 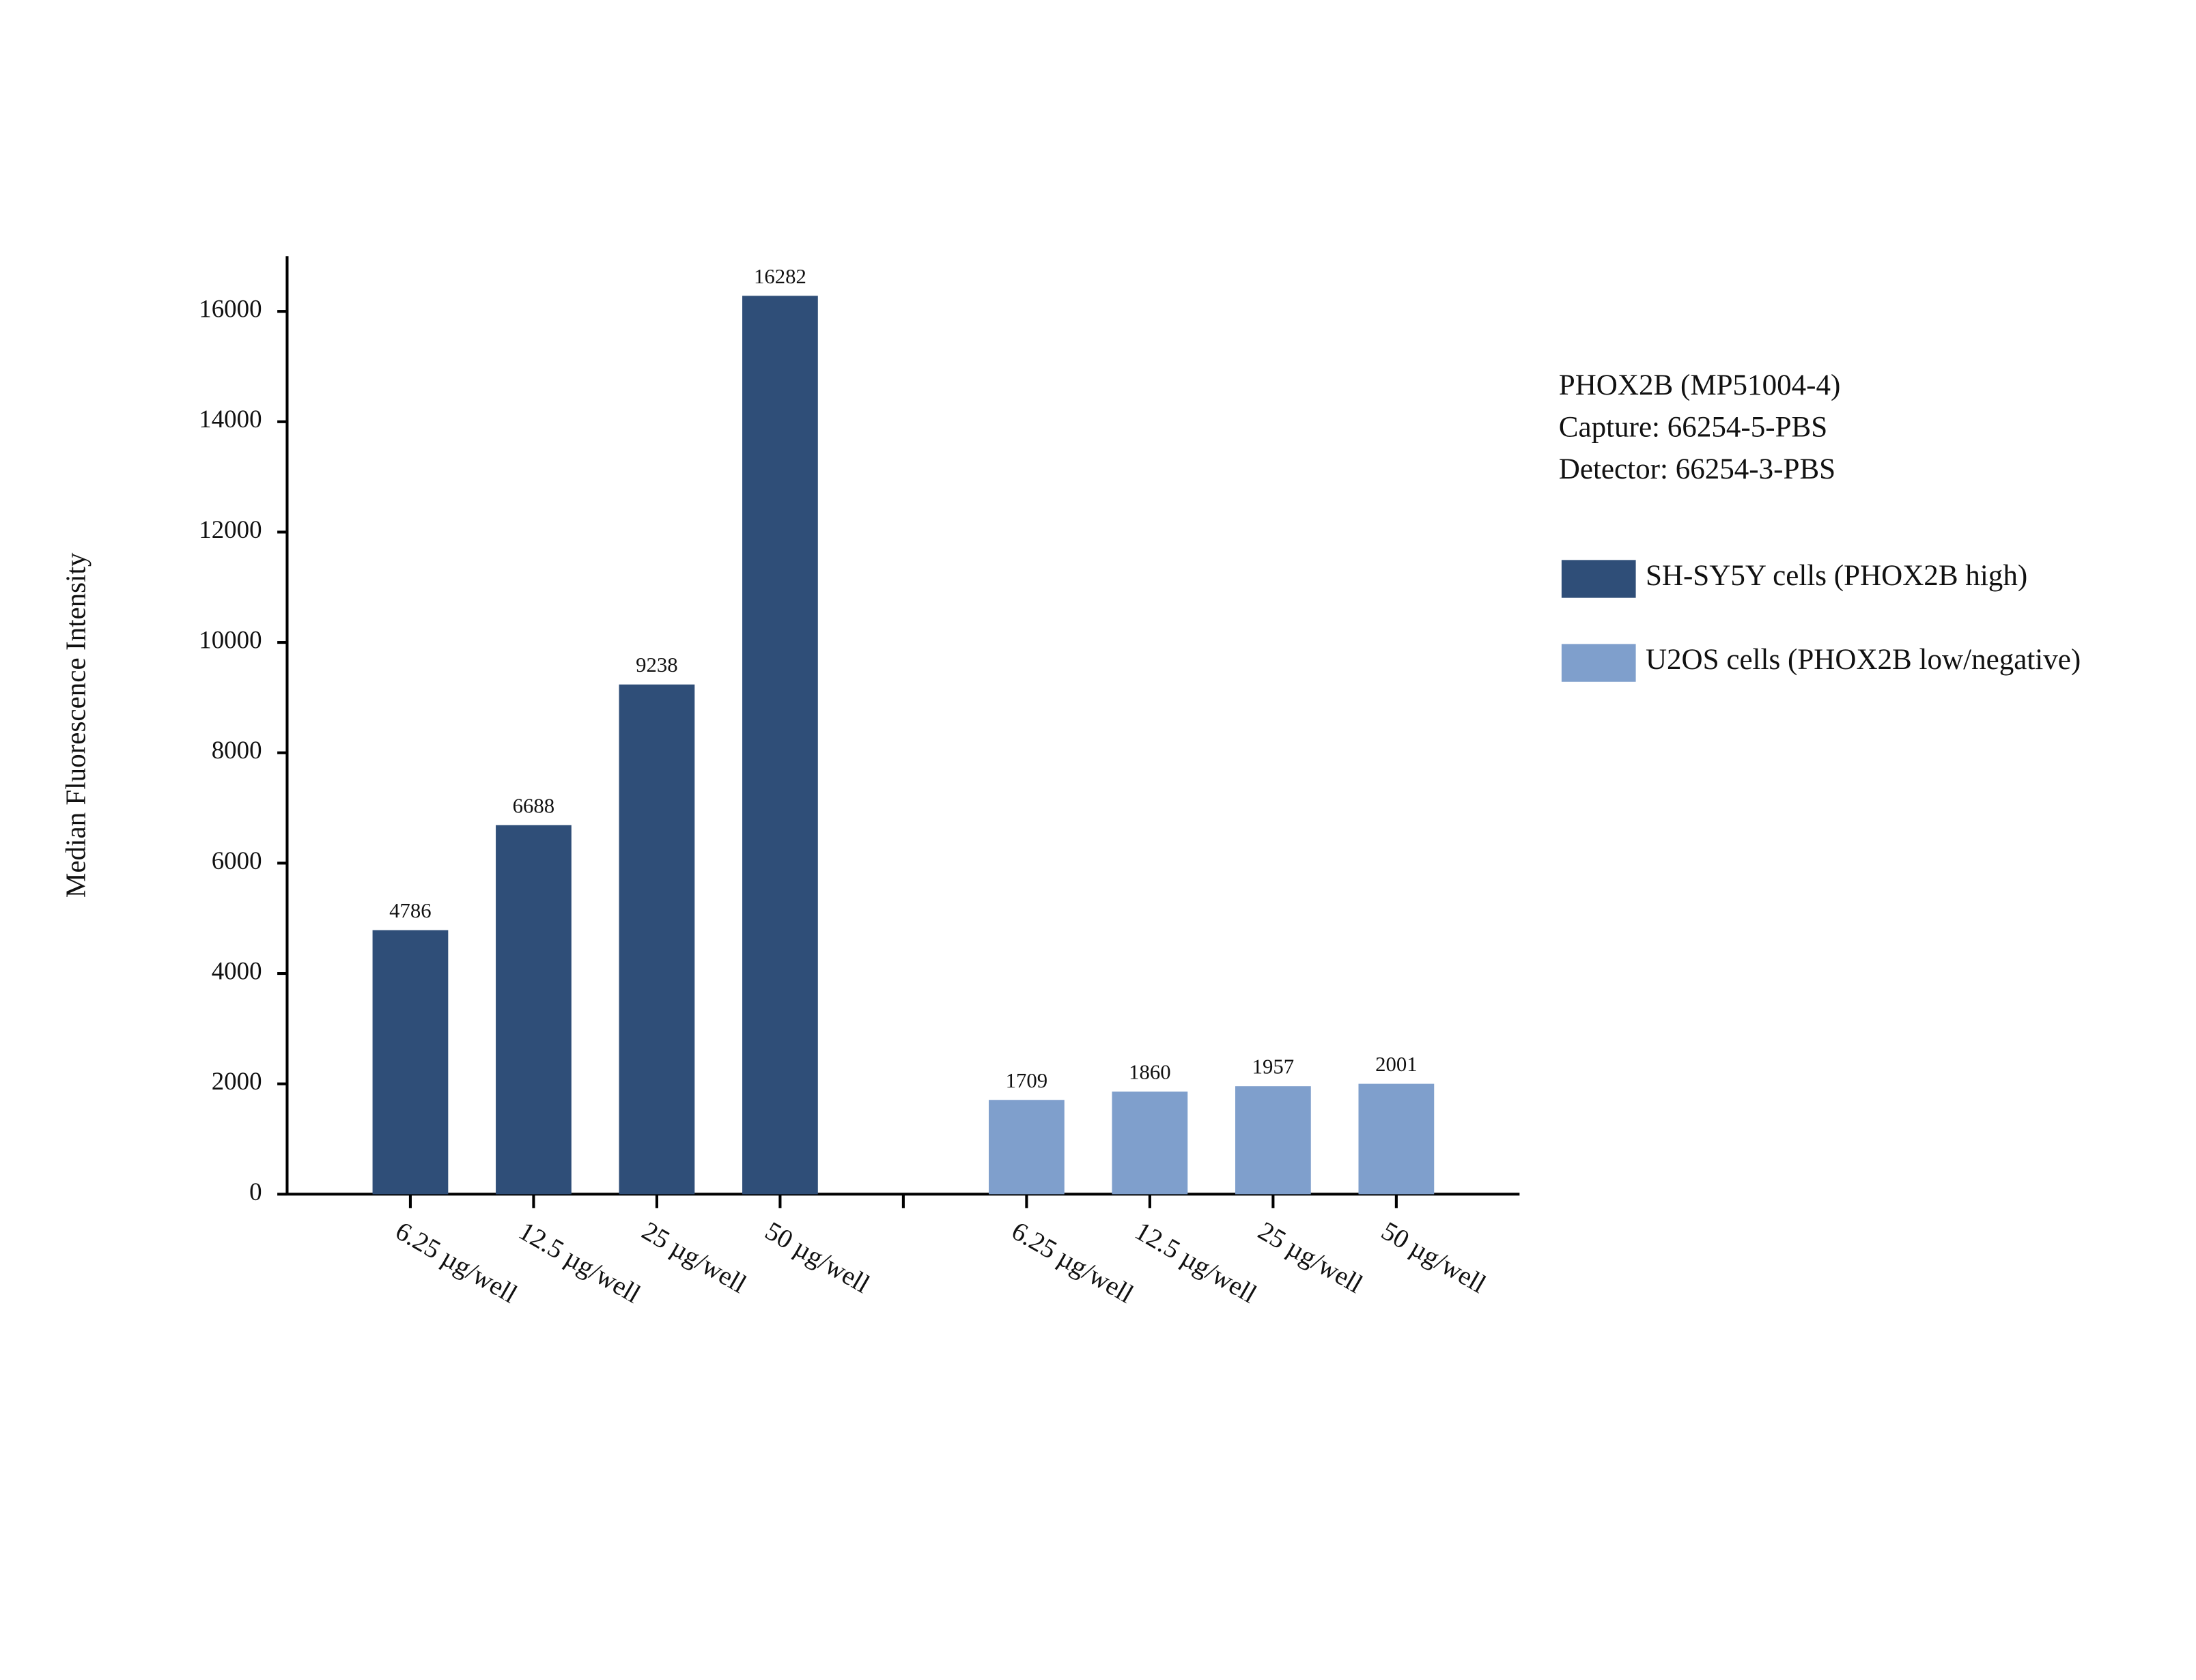 What do you see at coordinates (1837, 576) in the screenshot?
I see `legend-label: SH-SY5Y cells (PHOX2B high)` at bounding box center [1837, 576].